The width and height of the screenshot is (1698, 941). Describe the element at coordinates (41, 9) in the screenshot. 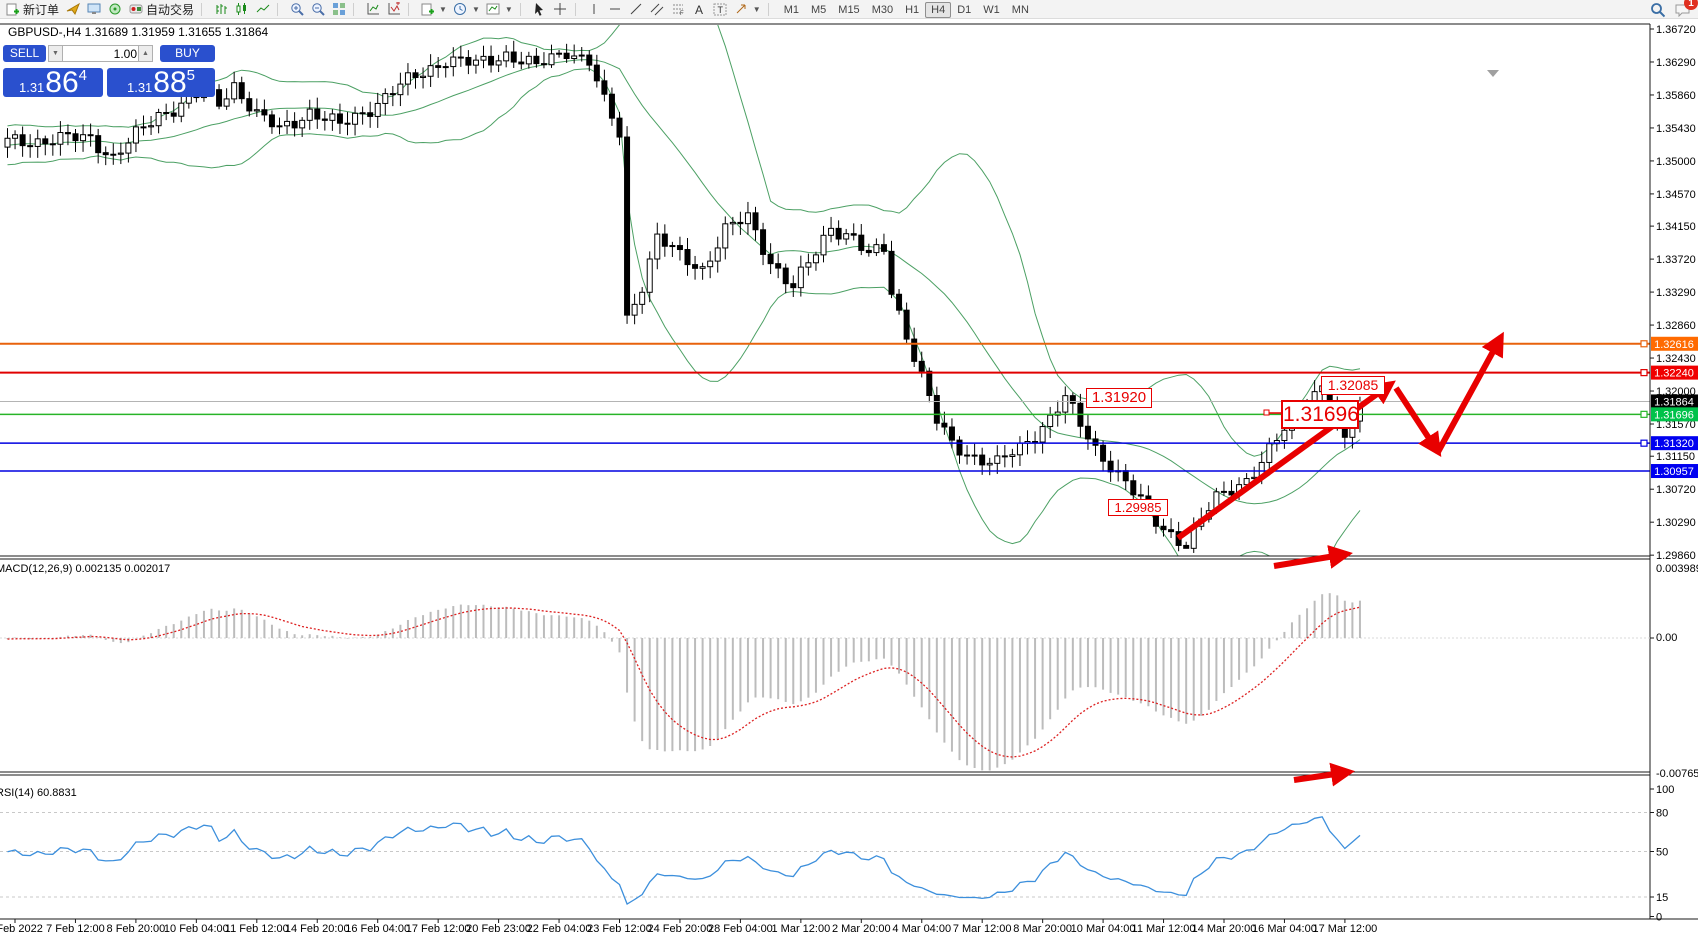

I see `new-order-label: 新订单` at that location.